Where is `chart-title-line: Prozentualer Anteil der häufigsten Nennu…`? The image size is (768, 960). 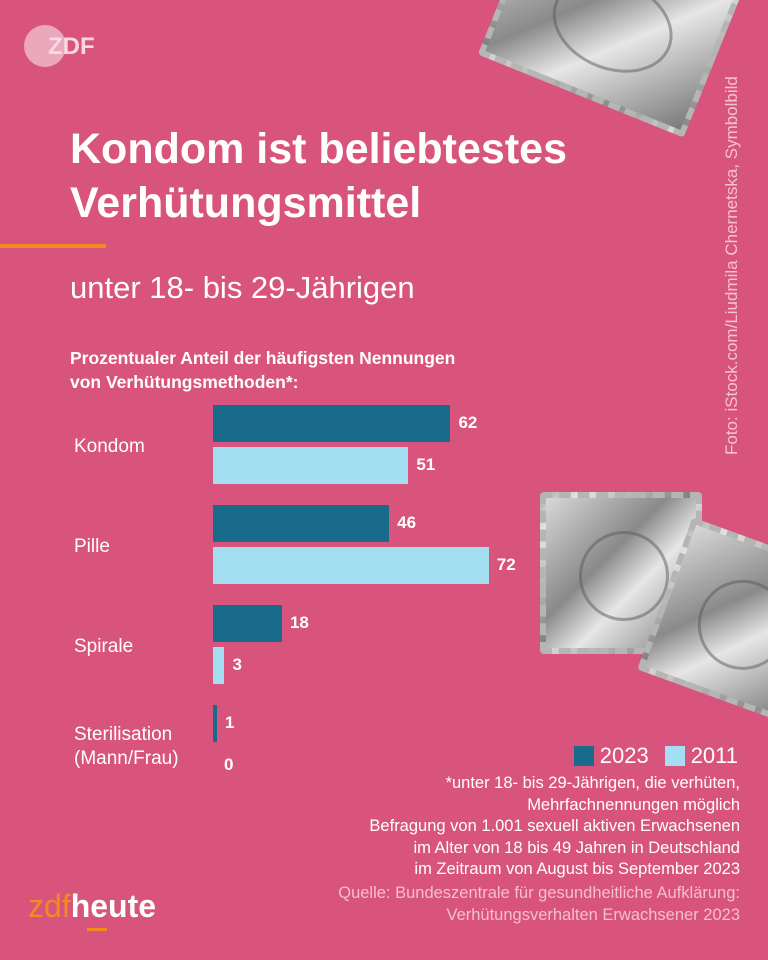 chart-title-line: Prozentualer Anteil der häufigsten Nennu… is located at coordinates (263, 358).